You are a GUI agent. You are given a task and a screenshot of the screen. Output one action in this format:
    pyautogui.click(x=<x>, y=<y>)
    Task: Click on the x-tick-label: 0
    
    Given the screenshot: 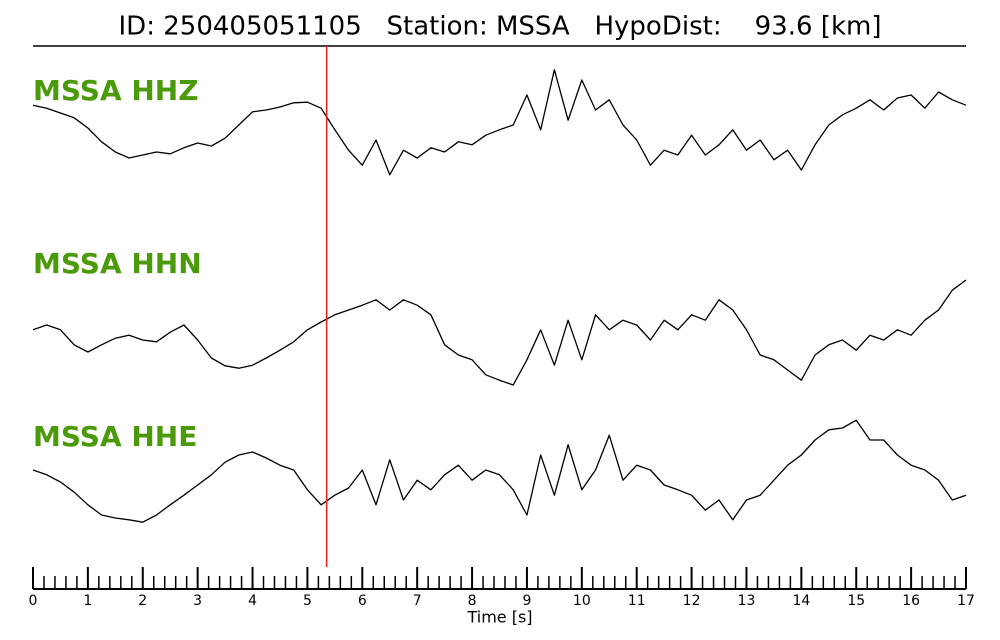 What is the action you would take?
    pyautogui.click(x=33, y=601)
    